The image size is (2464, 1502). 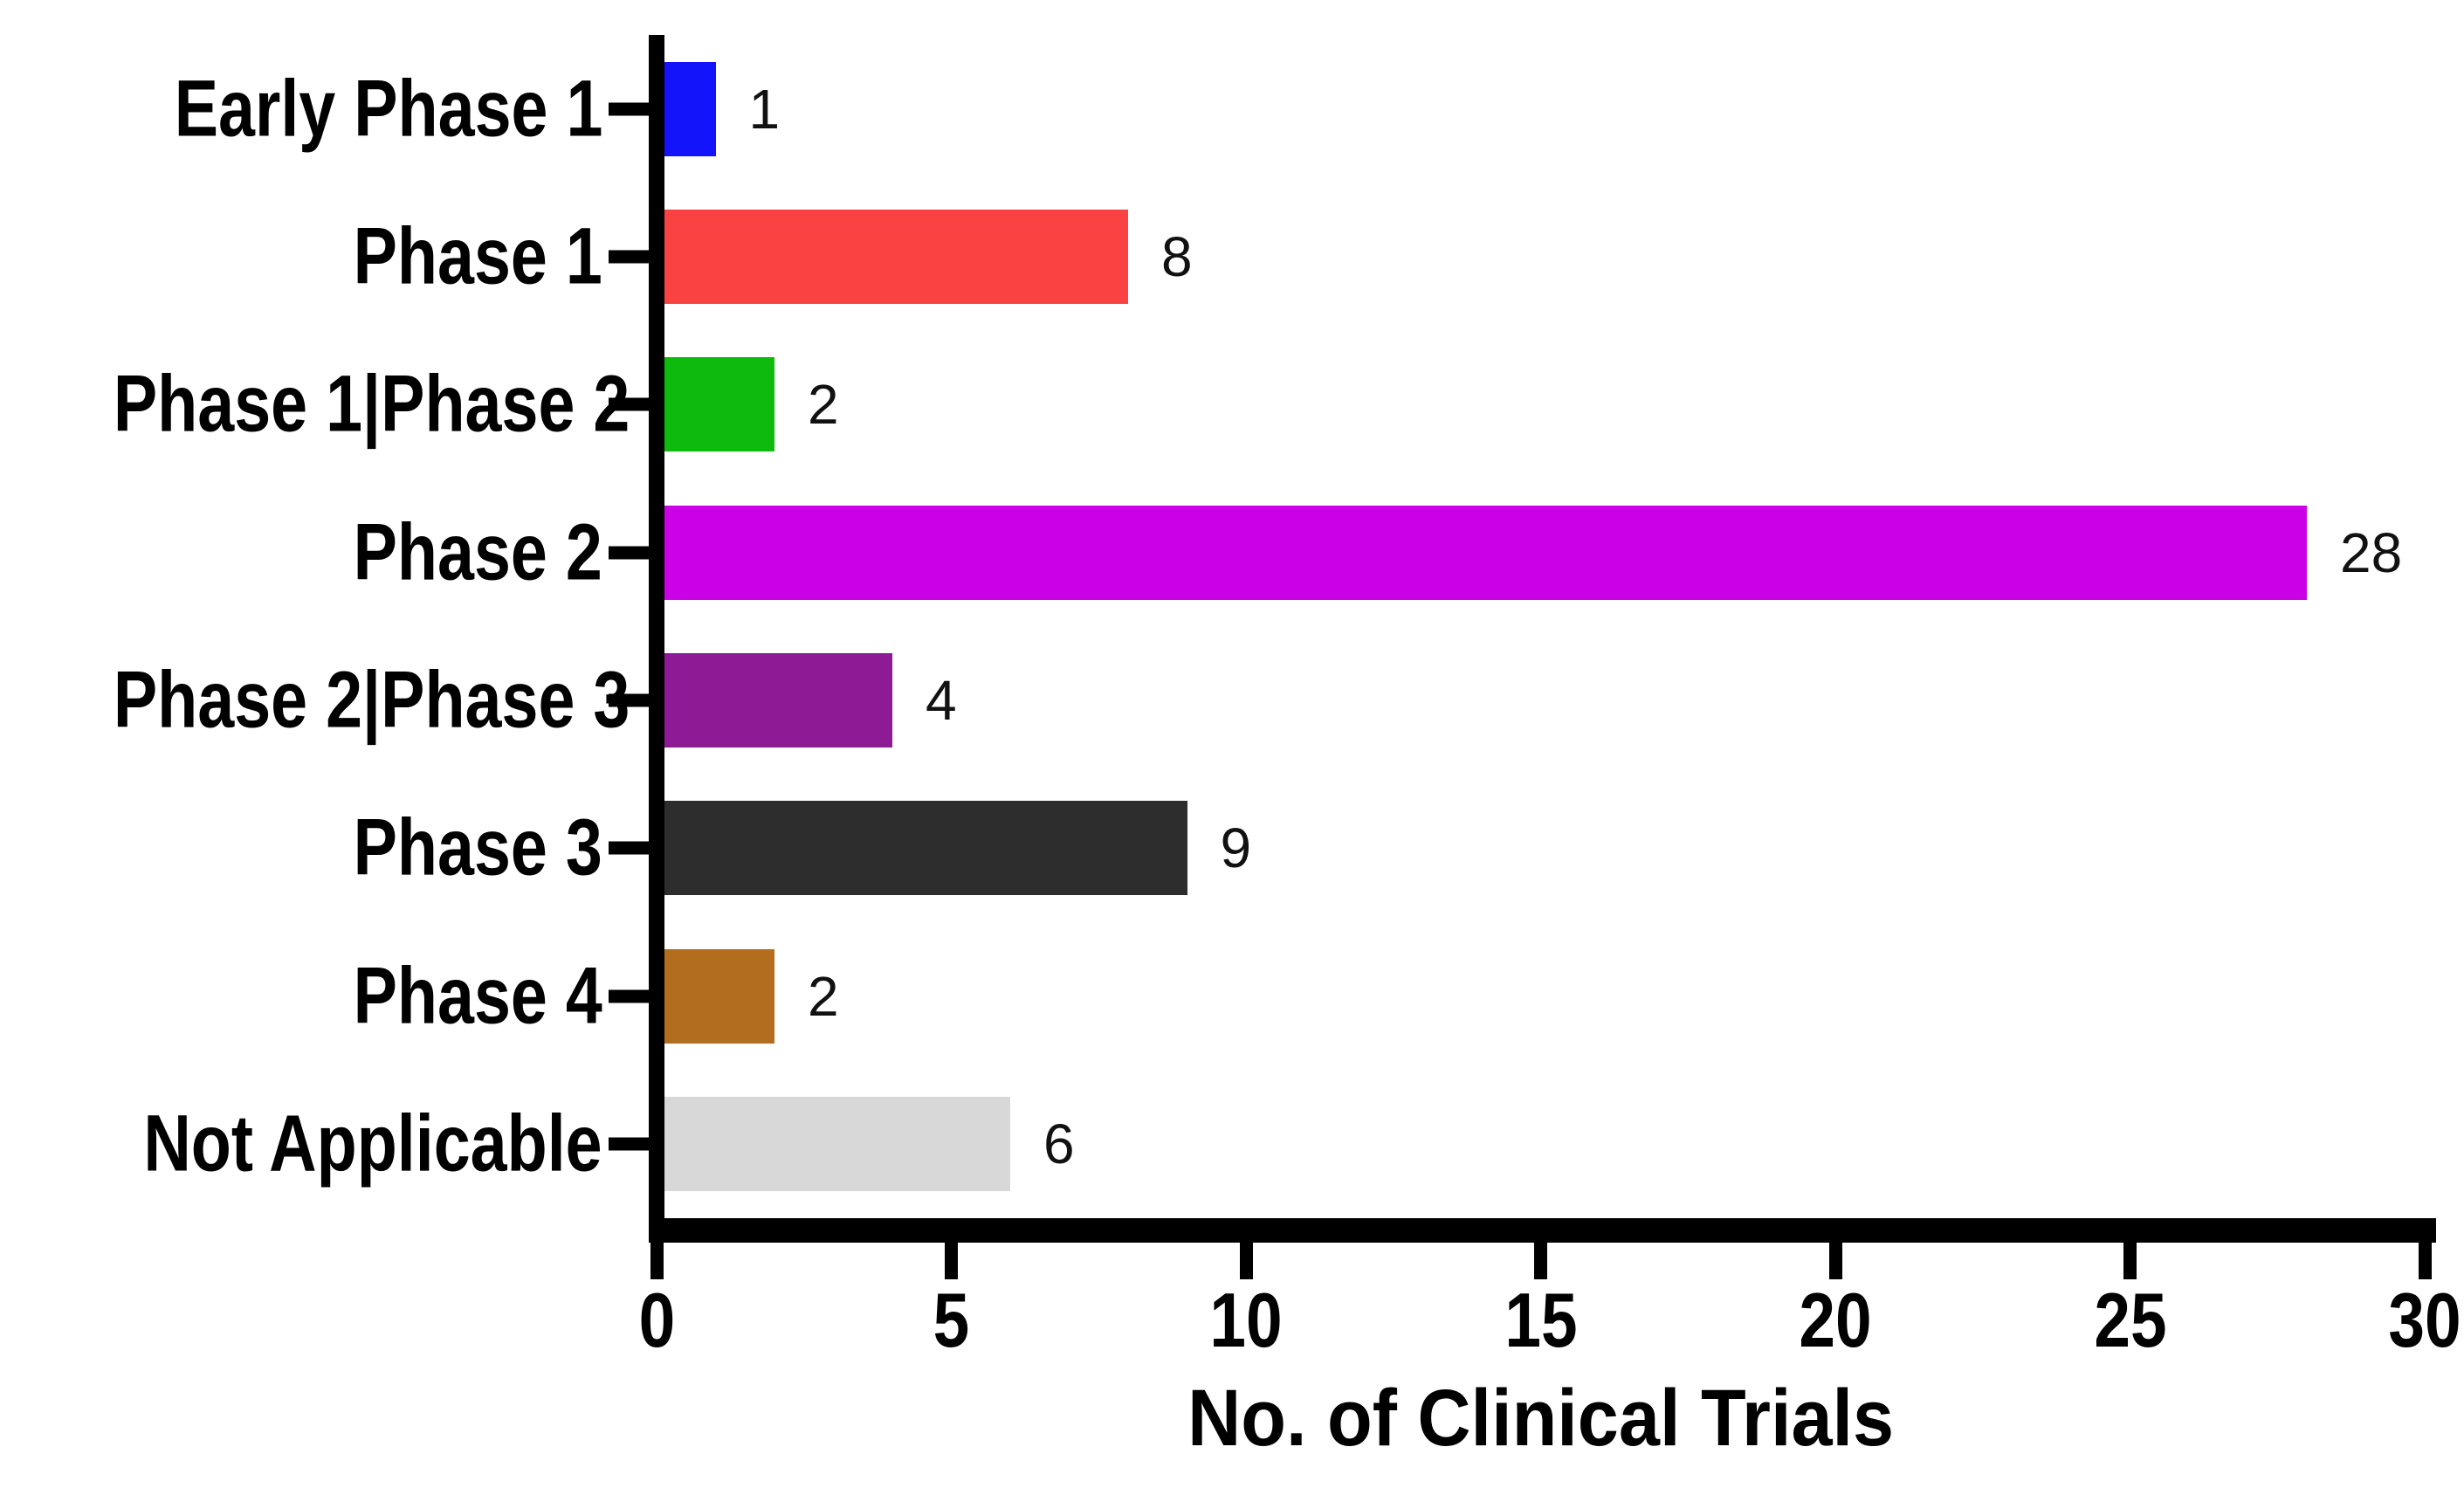 I want to click on category-label-text: Phase 2|Phase 3, so click(x=371, y=700).